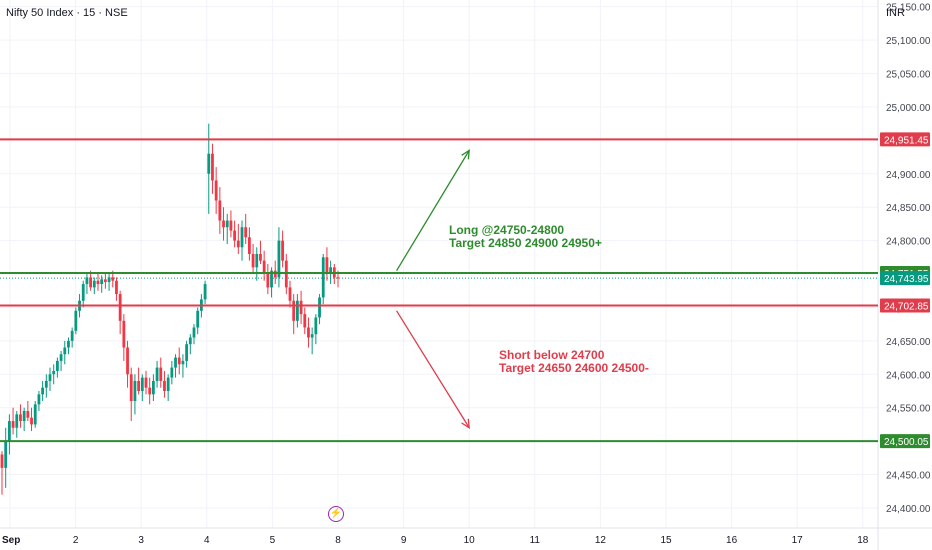 The width and height of the screenshot is (932, 550). I want to click on short-target-text: Target 24650 24600 24500-, so click(574, 368).